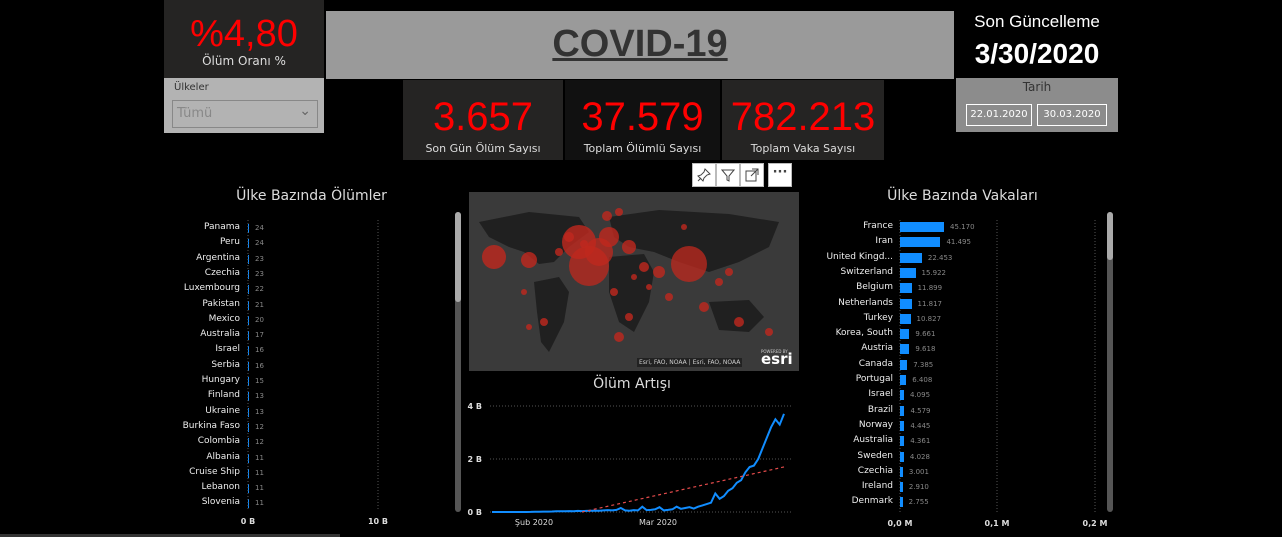  I want to click on esri-logo: esri, so click(777, 359).